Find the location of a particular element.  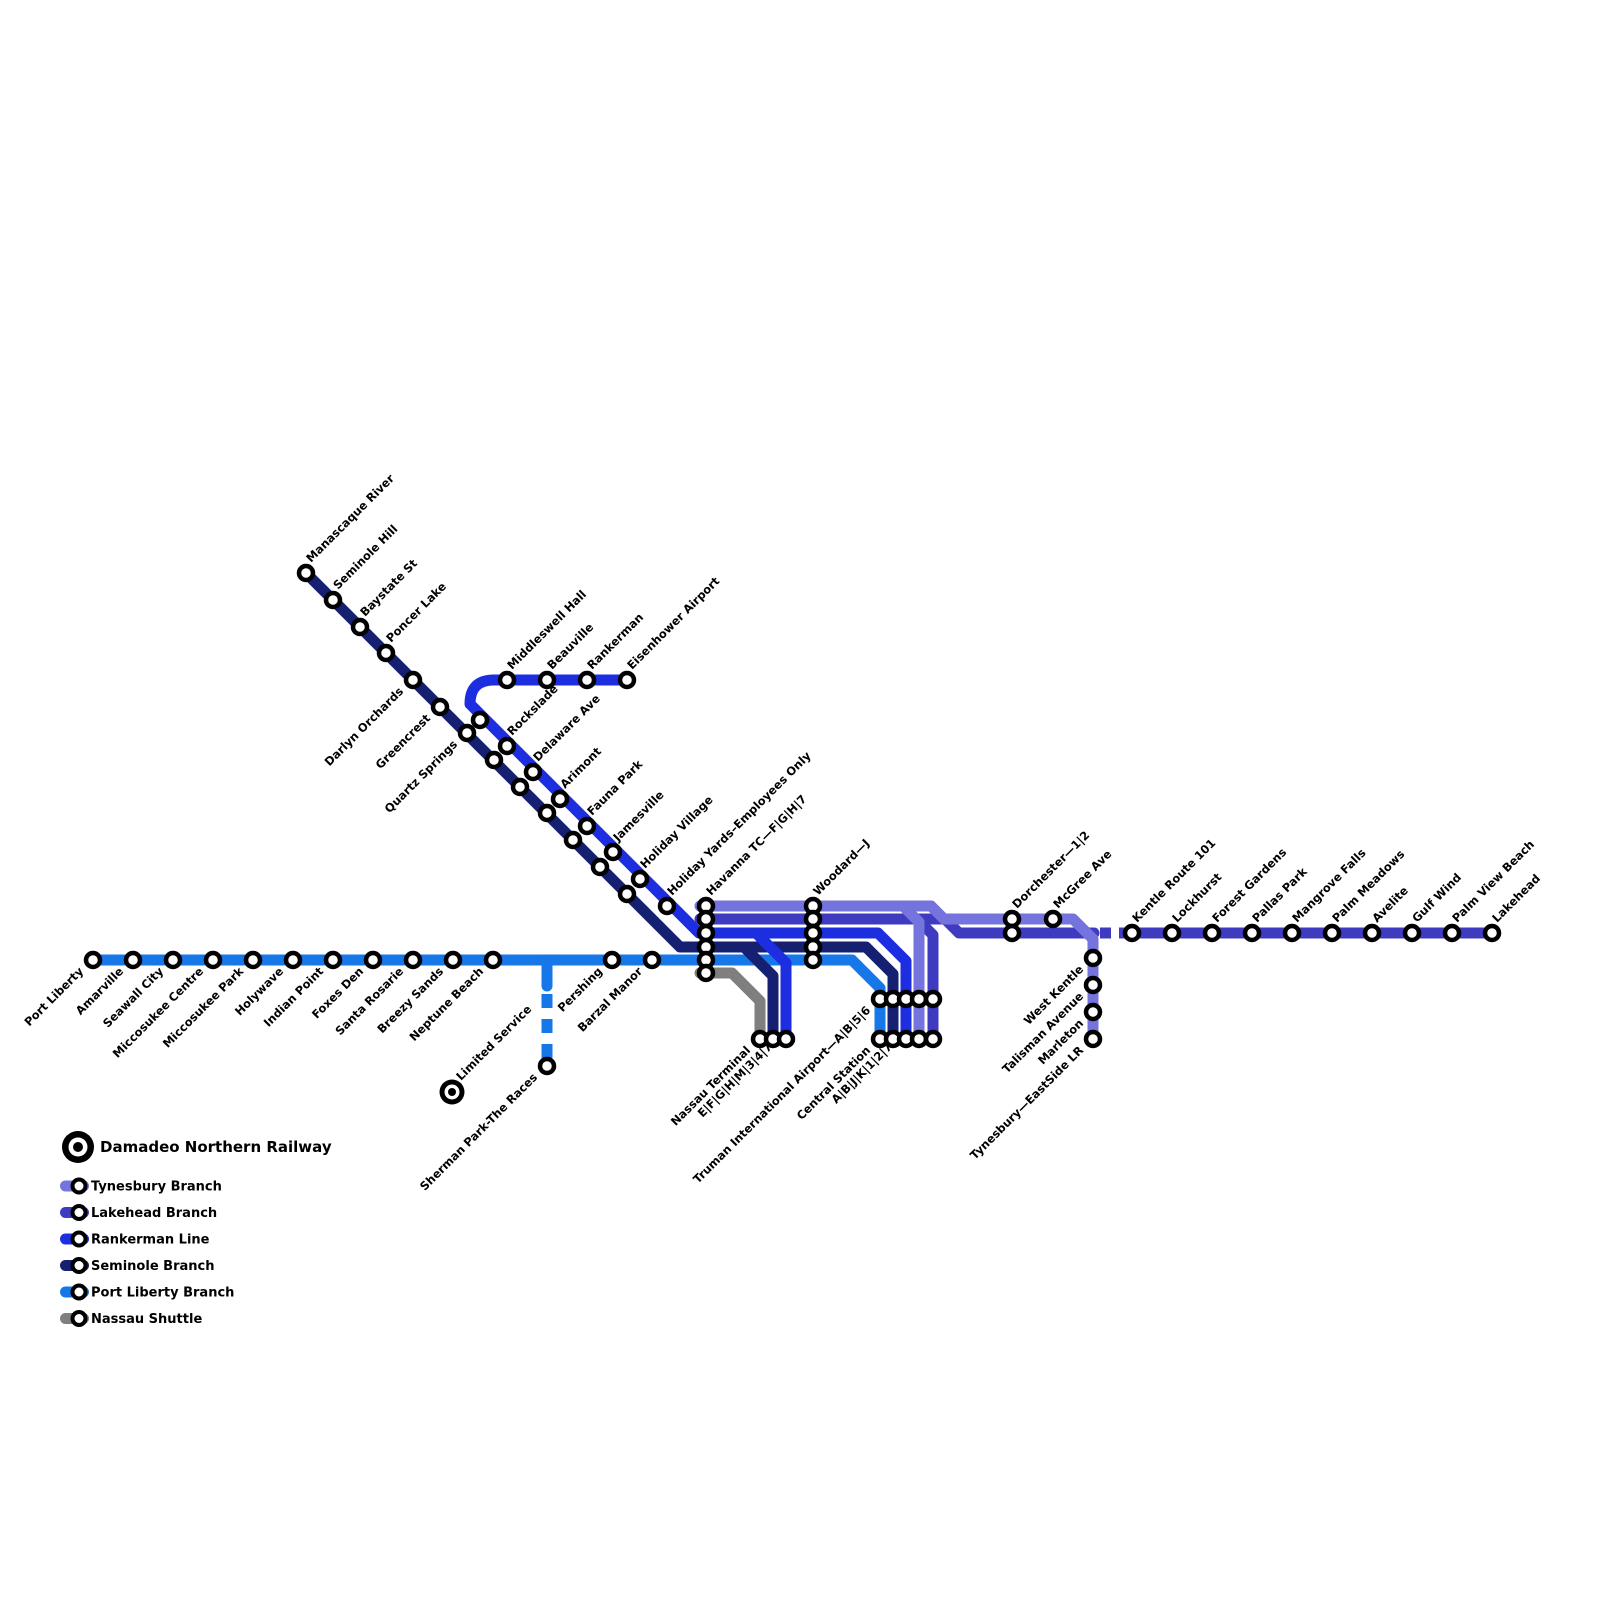

legend-title: Damadeo Northern Railway is located at coordinates (216, 1147).